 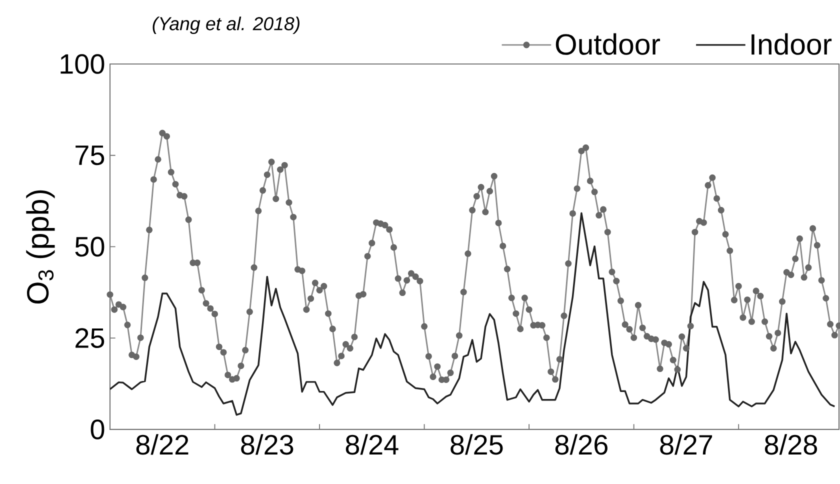 I want to click on legend-label: Indoor, so click(x=792, y=44).